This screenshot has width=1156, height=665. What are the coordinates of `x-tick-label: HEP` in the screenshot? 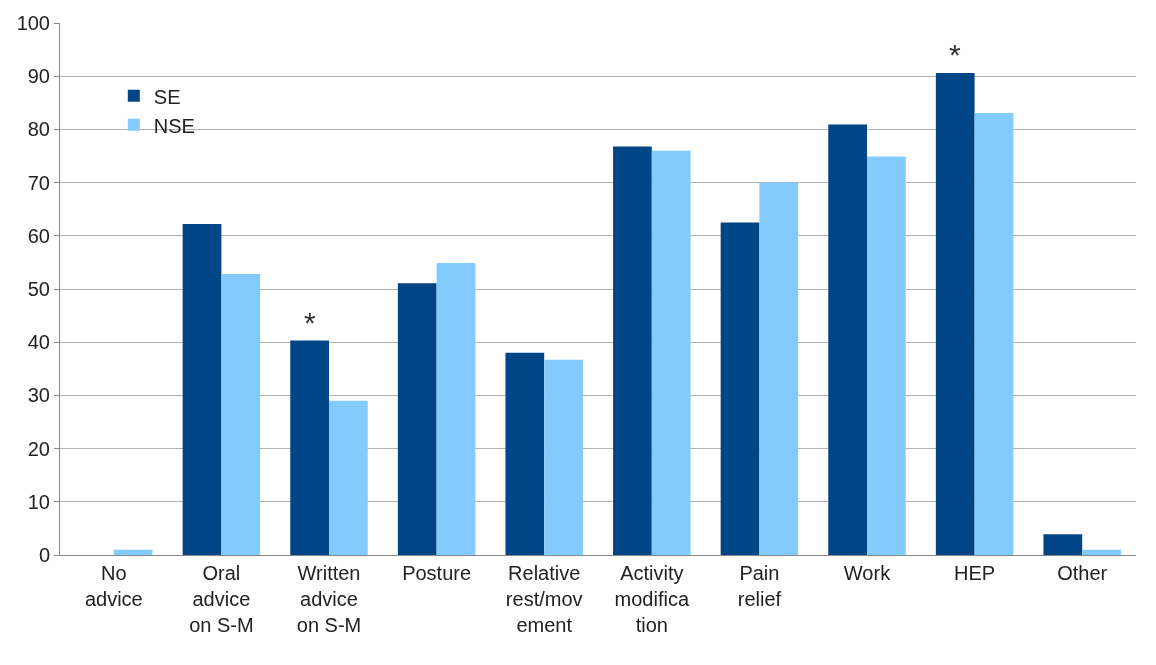 It's located at (975, 573).